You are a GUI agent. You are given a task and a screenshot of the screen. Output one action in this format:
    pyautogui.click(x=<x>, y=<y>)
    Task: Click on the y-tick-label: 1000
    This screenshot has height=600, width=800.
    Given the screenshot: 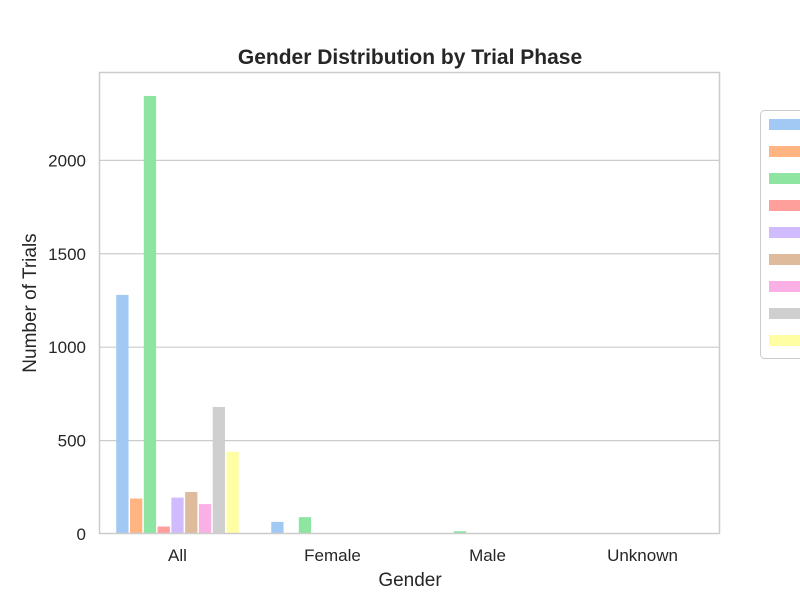 What is the action you would take?
    pyautogui.click(x=67, y=347)
    